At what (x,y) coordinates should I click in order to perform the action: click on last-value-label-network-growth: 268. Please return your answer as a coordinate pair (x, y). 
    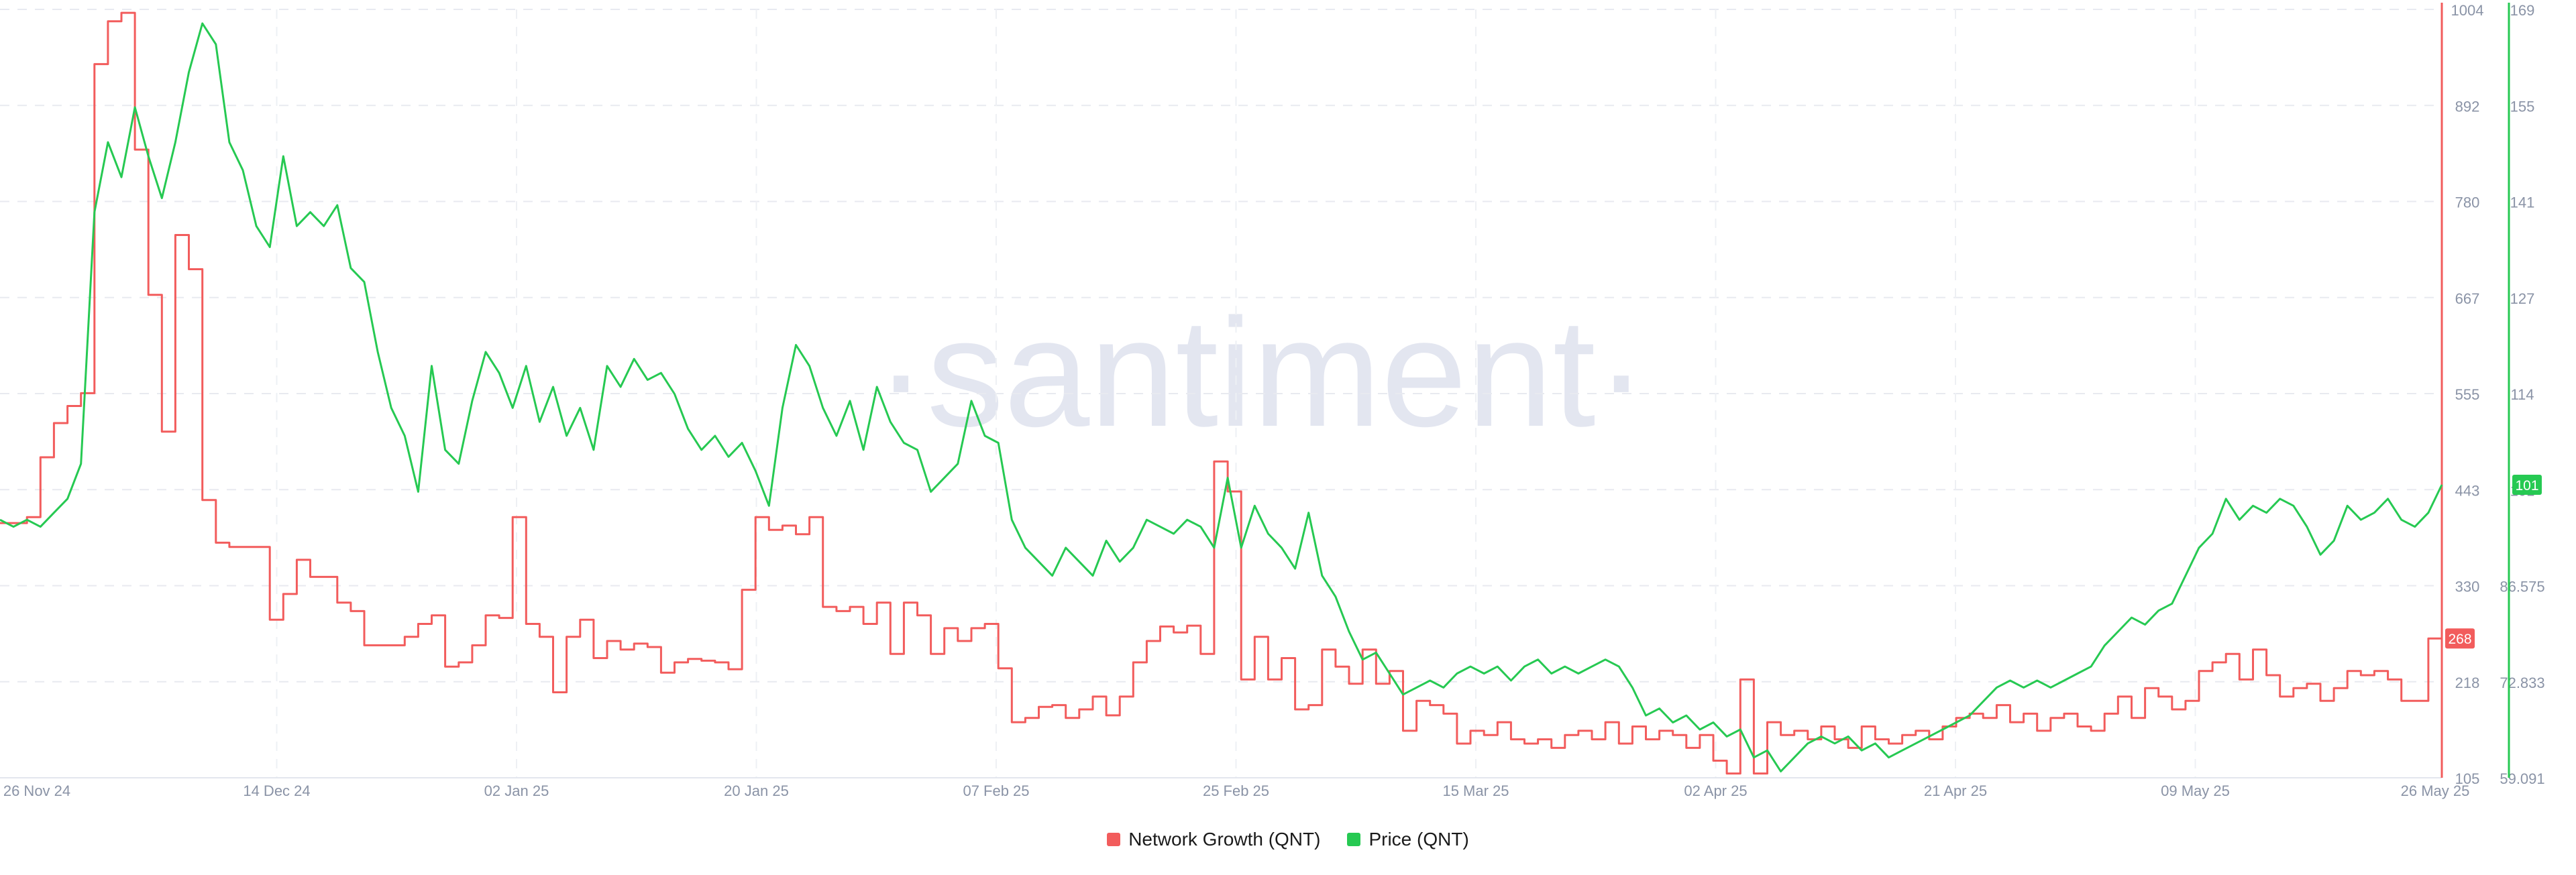
    Looking at the image, I should click on (2459, 639).